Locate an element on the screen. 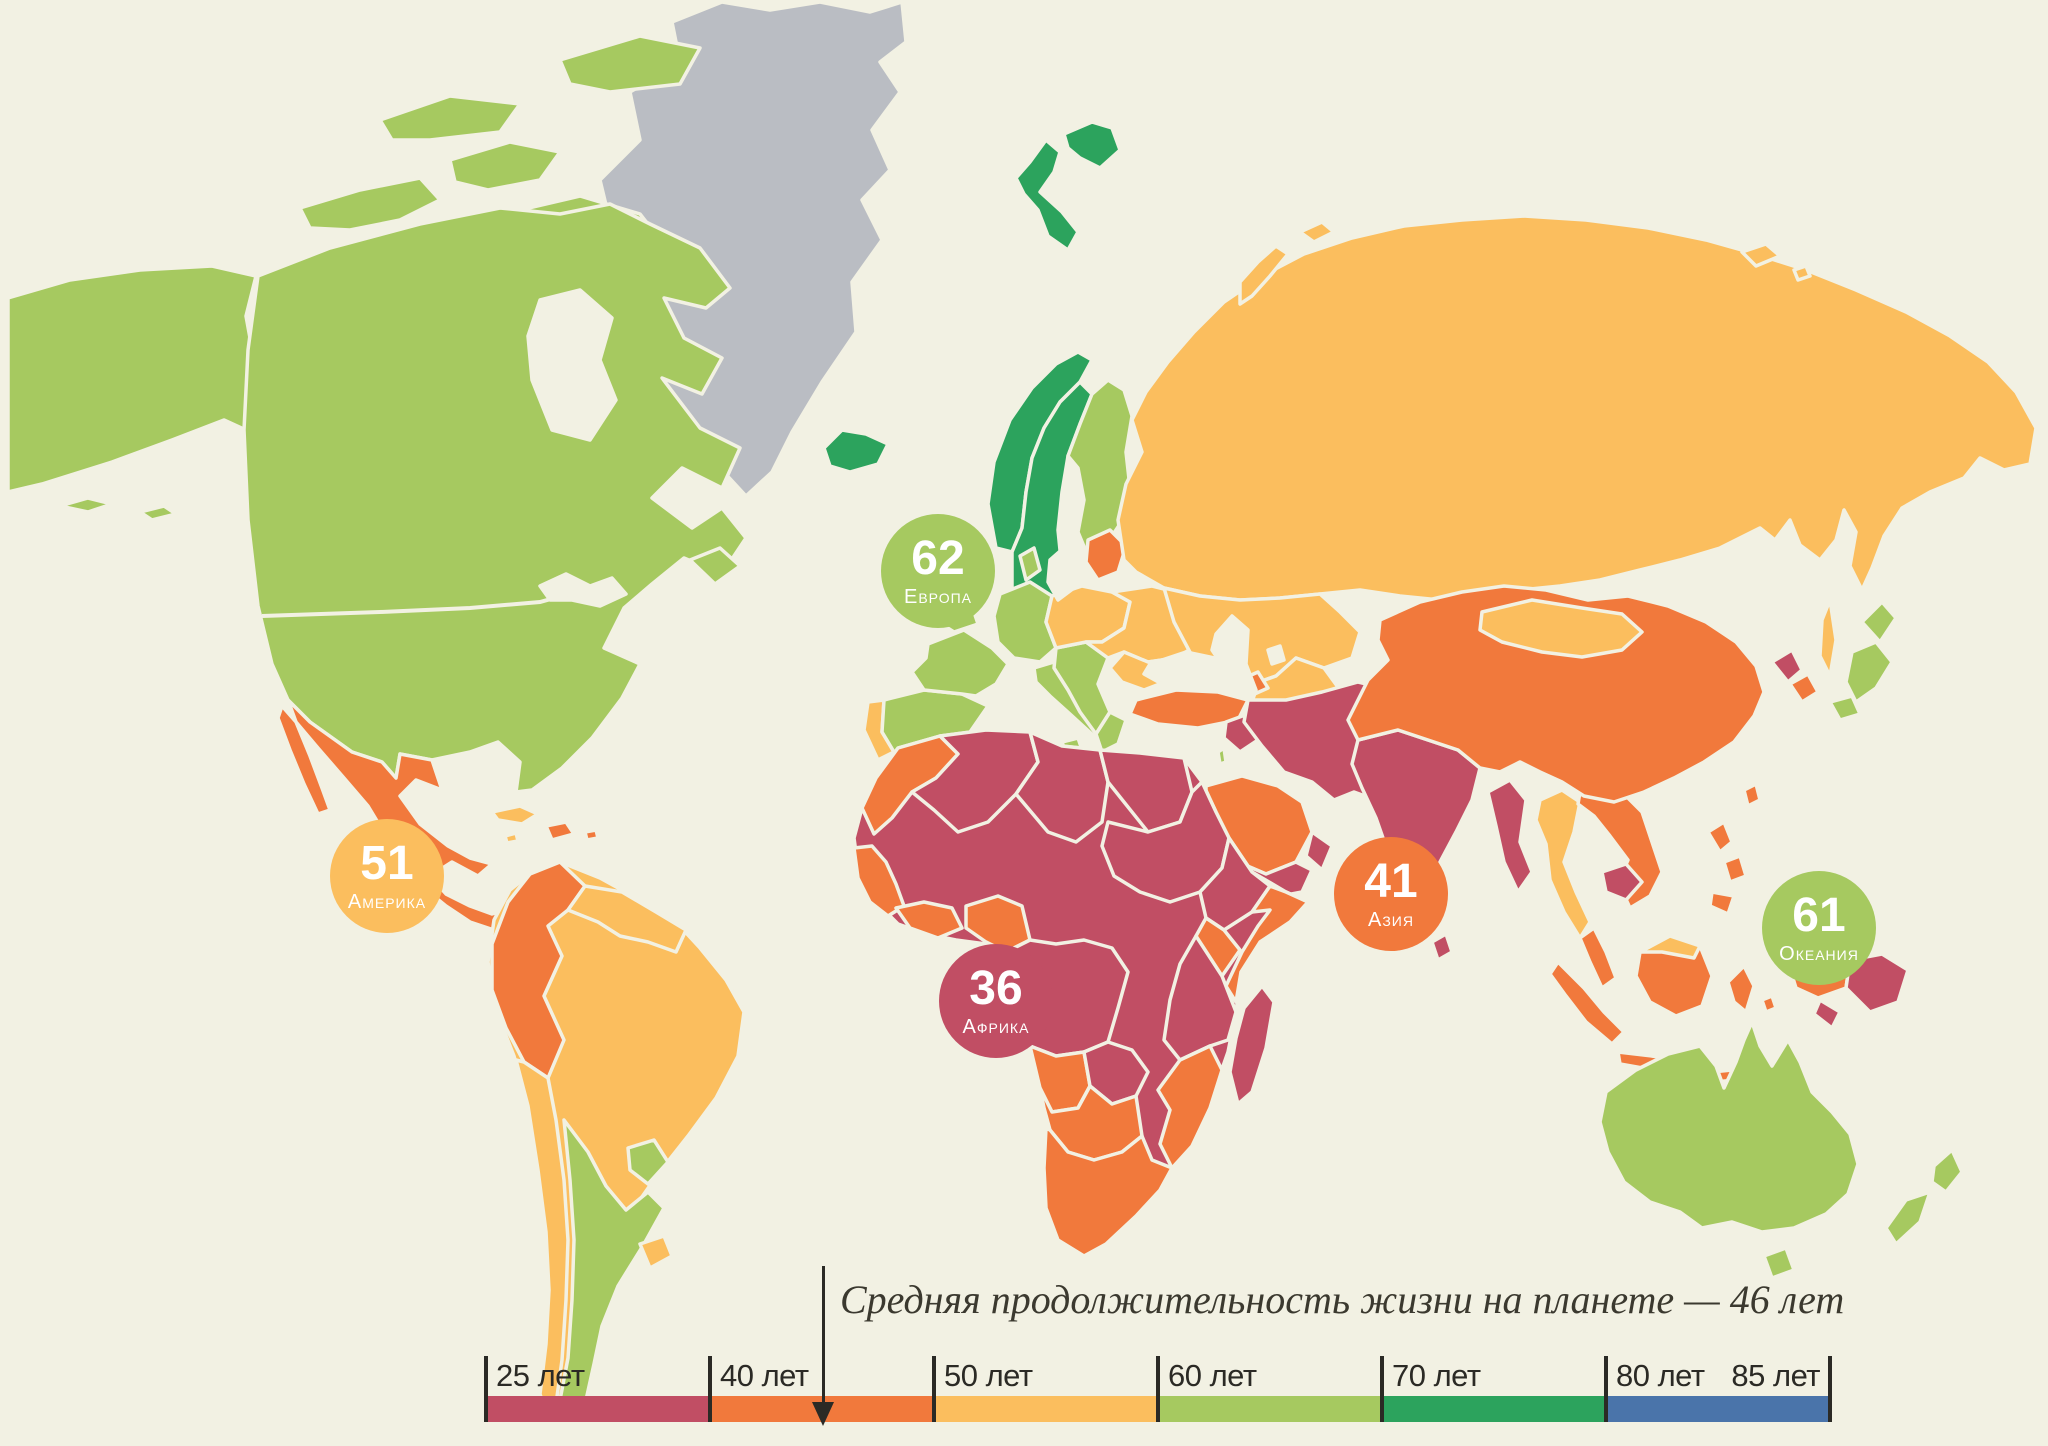 The height and width of the screenshot is (1446, 2048). region-newfoundland is located at coordinates (715, 566).